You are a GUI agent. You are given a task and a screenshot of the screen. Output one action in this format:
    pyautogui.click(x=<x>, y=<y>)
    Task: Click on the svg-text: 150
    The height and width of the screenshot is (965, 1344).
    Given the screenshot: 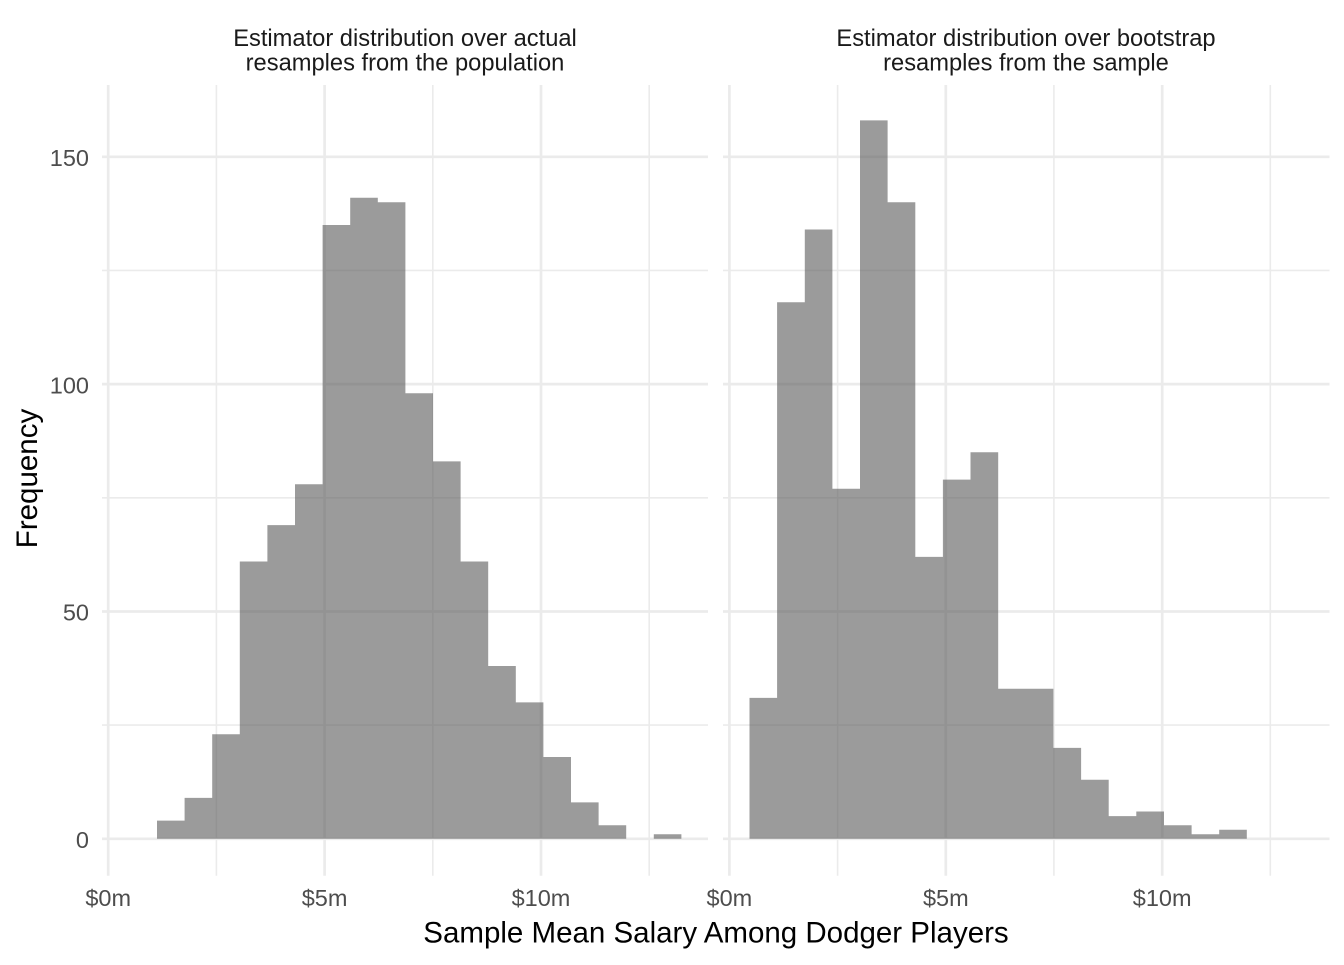 What is the action you would take?
    pyautogui.click(x=69, y=158)
    